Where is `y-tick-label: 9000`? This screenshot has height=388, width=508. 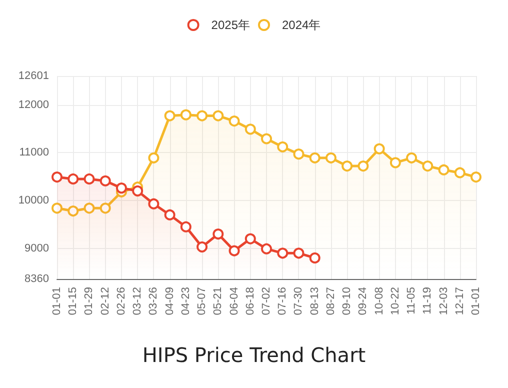 y-tick-label: 9000 is located at coordinates (36, 248).